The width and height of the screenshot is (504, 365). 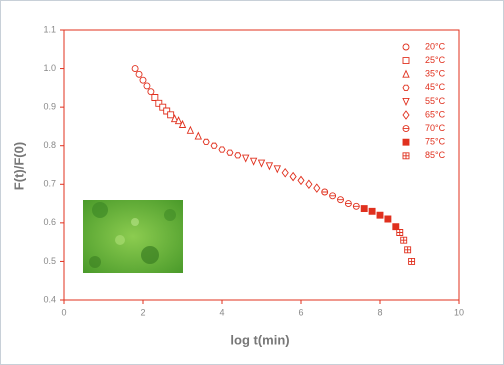 I want to click on y-tick-label: 0.4, so click(x=49, y=299).